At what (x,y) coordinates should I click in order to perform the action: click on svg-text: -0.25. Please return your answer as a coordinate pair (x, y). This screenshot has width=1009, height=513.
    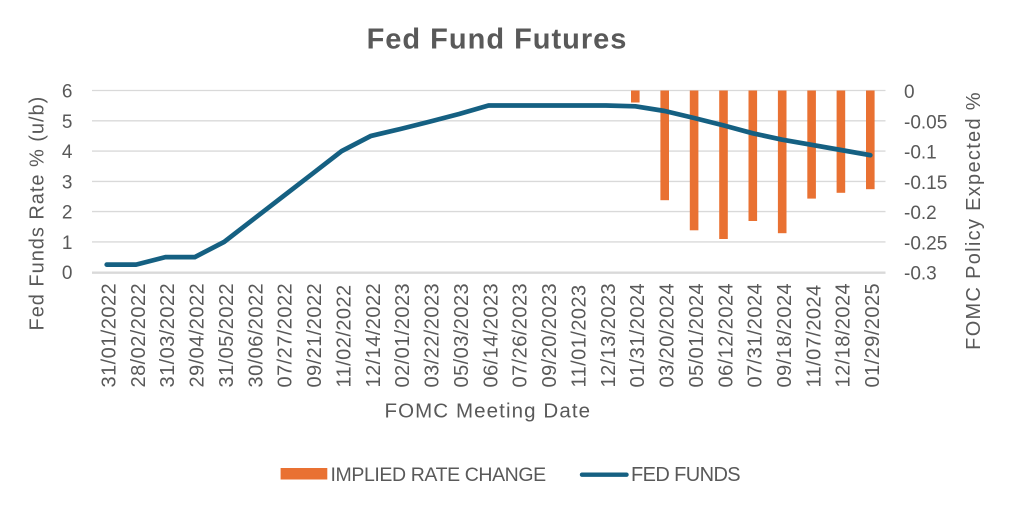
    Looking at the image, I should click on (925, 243).